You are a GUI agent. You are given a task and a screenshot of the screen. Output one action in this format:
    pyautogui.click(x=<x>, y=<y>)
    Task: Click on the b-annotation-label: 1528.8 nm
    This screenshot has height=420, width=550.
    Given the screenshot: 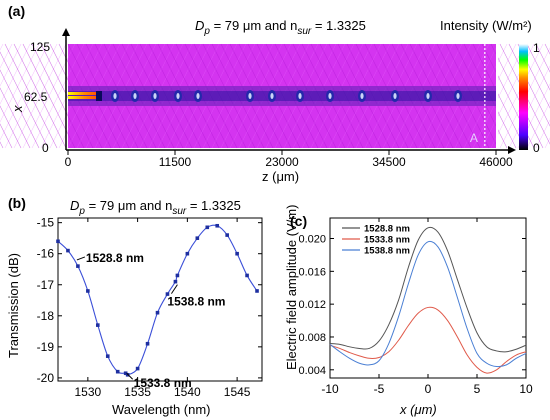 What is the action you would take?
    pyautogui.click(x=115, y=258)
    